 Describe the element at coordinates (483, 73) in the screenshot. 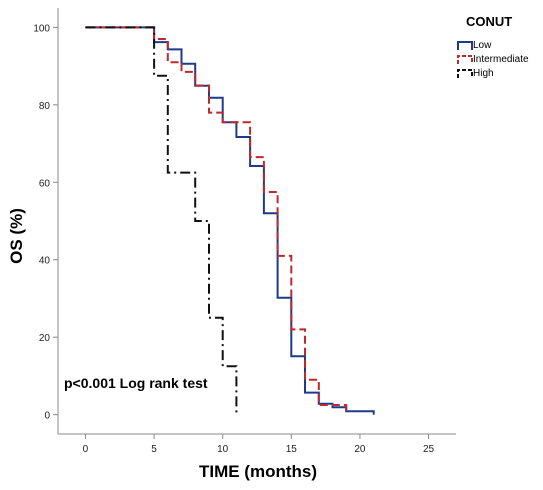

I see `legend-label-high: High` at that location.